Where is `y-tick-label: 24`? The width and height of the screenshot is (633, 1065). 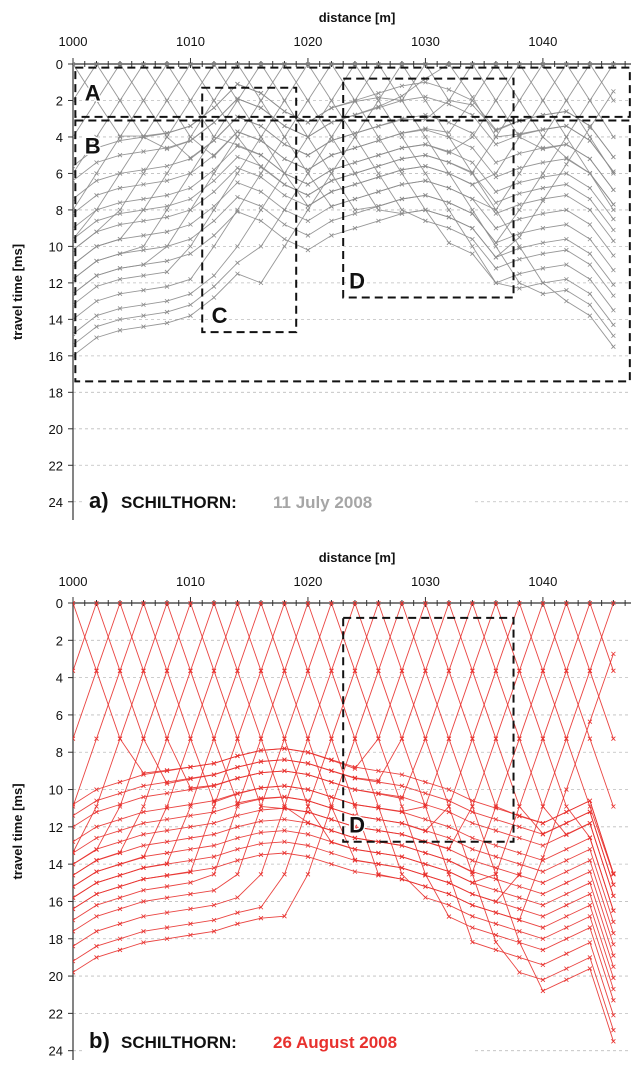 y-tick-label: 24 is located at coordinates (56, 1051).